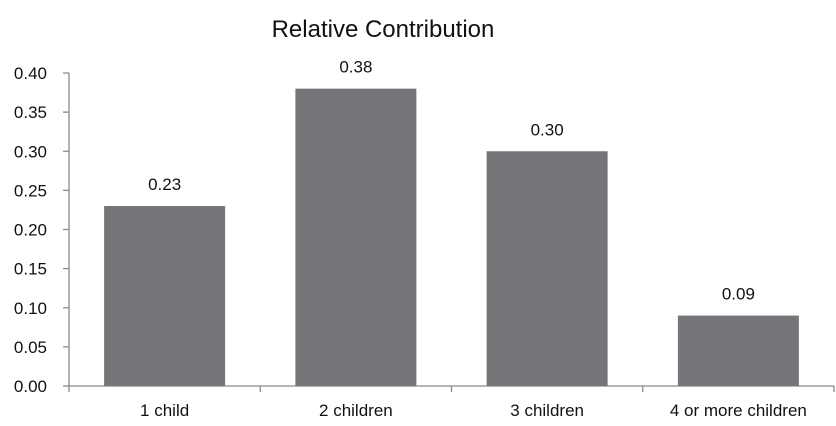  I want to click on data-label: 0.09, so click(738, 294).